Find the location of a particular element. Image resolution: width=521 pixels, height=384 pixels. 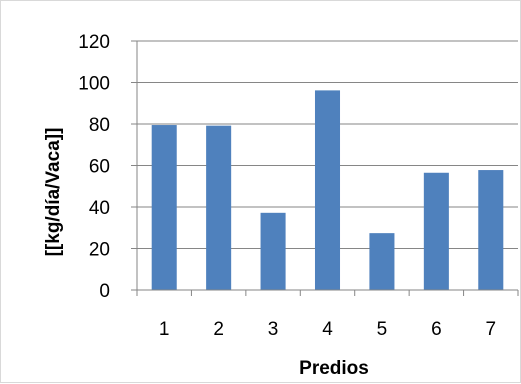

y-tick-label: 80 is located at coordinates (99, 125).